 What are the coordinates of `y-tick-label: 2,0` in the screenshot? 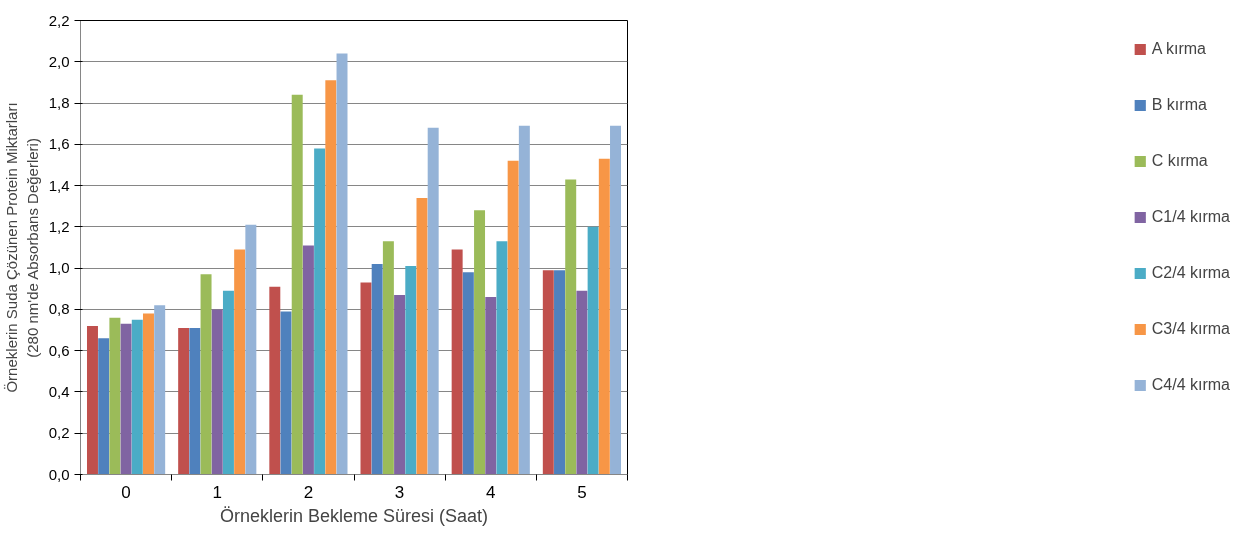 It's located at (59, 61).